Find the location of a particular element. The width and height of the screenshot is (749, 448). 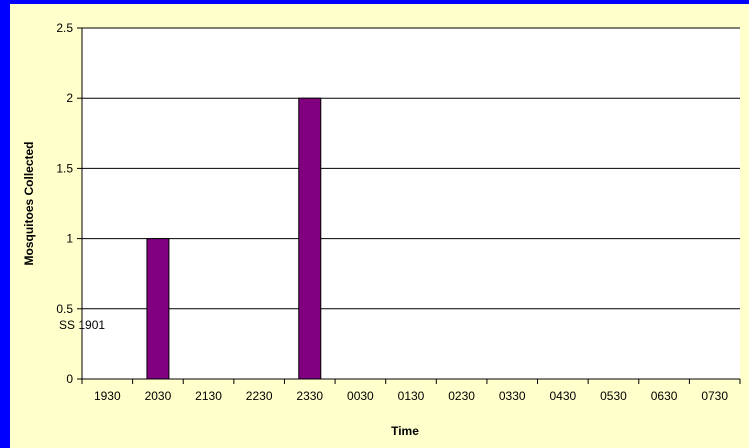

x-tick-label: 0330 is located at coordinates (512, 396).